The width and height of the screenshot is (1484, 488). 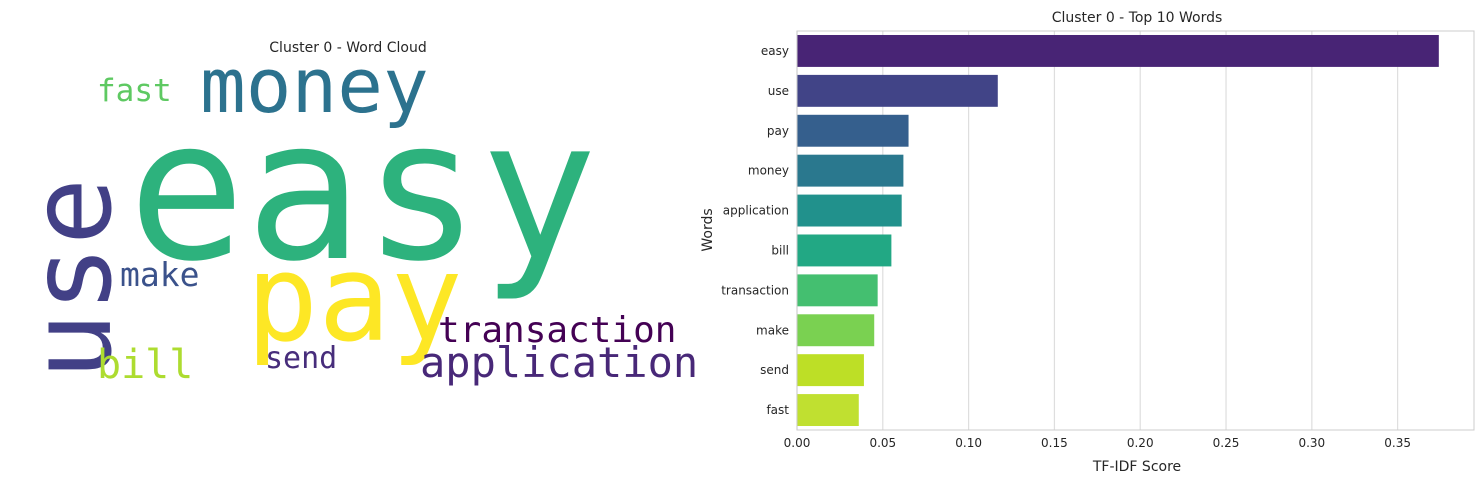 I want to click on word-cloud-title: Cluster 0 - Word Cloud, so click(x=348, y=48).